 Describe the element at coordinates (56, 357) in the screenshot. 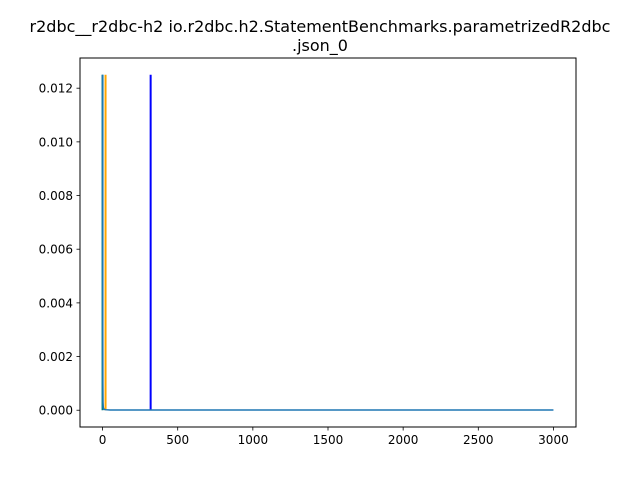

I see `y-tick-label: 0.002` at that location.